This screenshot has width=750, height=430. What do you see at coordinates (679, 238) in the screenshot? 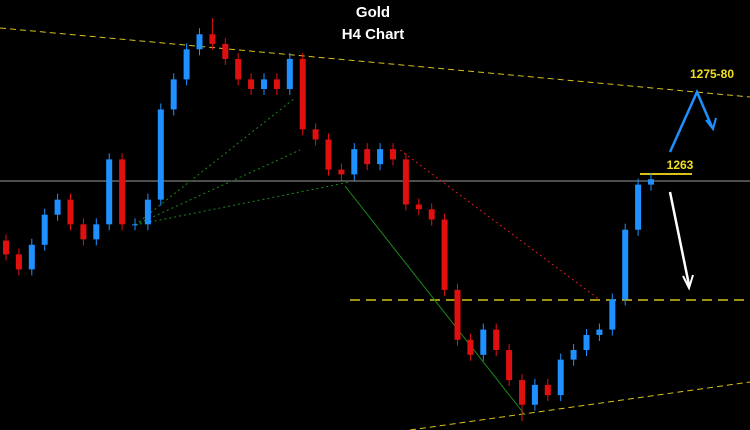
I see `arrow-down` at bounding box center [679, 238].